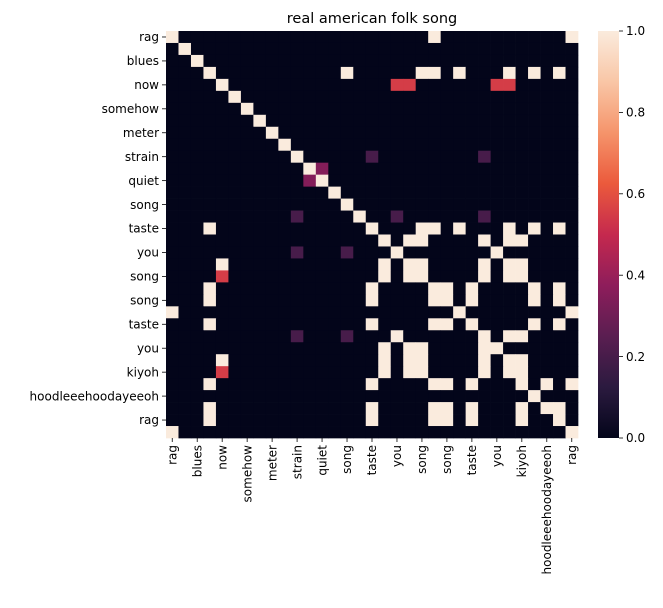 The image size is (663, 608). Describe the element at coordinates (635, 194) in the screenshot. I see `colorbar-tick-label: 0.6` at that location.